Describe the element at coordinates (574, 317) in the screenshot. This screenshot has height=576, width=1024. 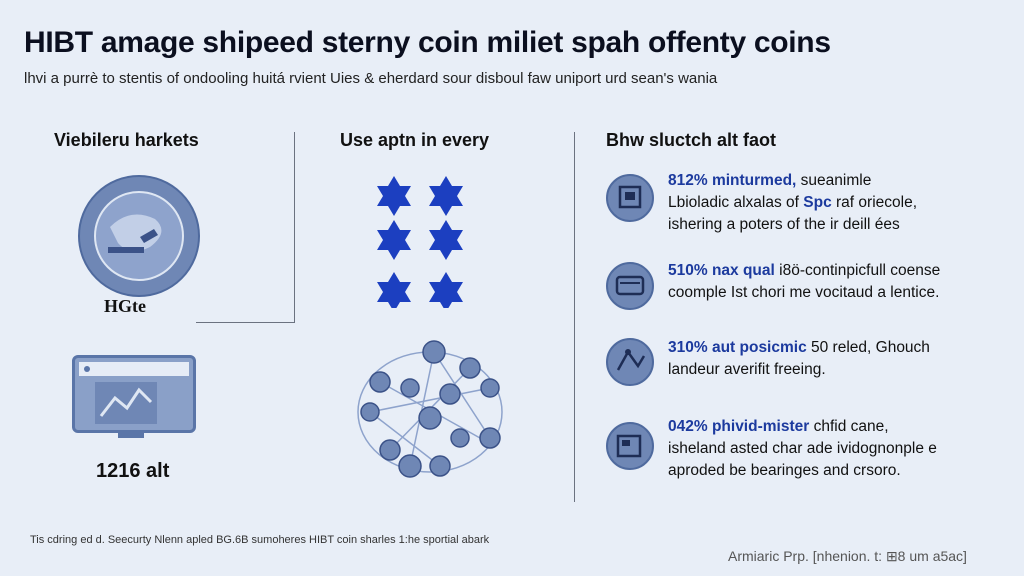
I see `right-divider` at that location.